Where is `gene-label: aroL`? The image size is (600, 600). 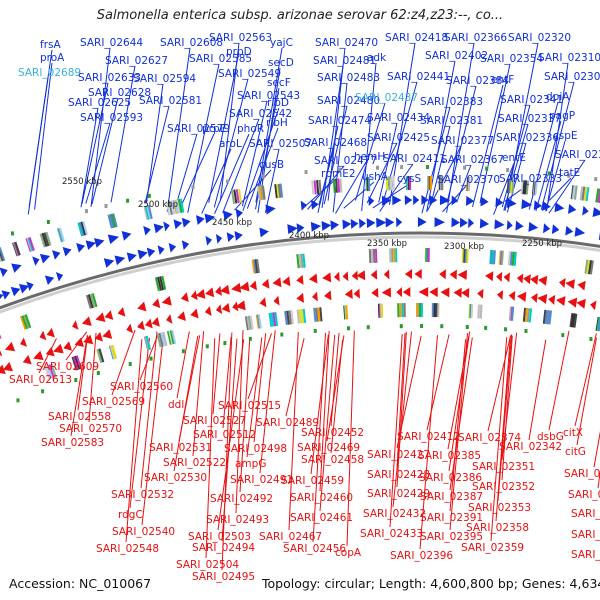
gene-label: aroL is located at coordinates (230, 144).